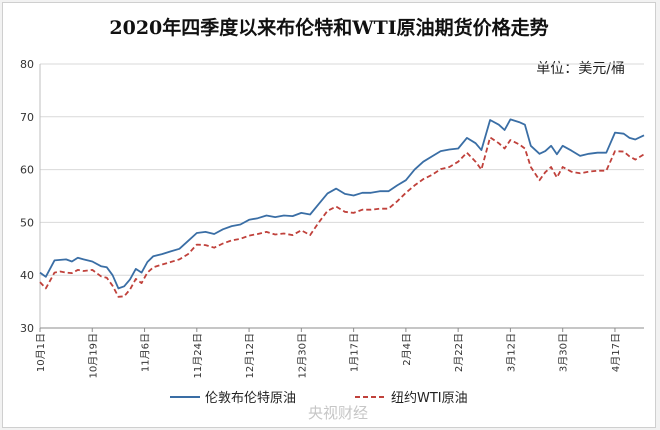  I want to click on x-tick-label: 11月24日, so click(198, 355).